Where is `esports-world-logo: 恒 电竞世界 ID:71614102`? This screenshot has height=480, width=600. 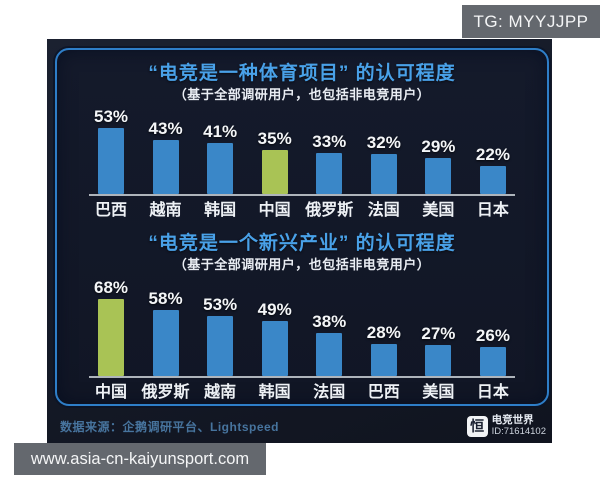
esports-world-logo: 恒 电竞世界 ID:71614102 is located at coordinates (506, 426).